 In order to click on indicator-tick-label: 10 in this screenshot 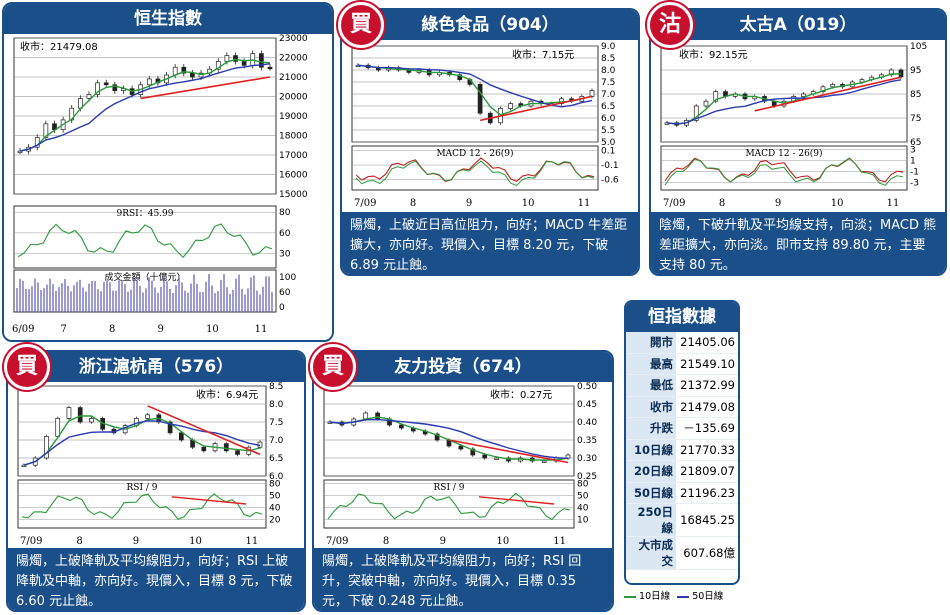, I will do `click(583, 521)`.